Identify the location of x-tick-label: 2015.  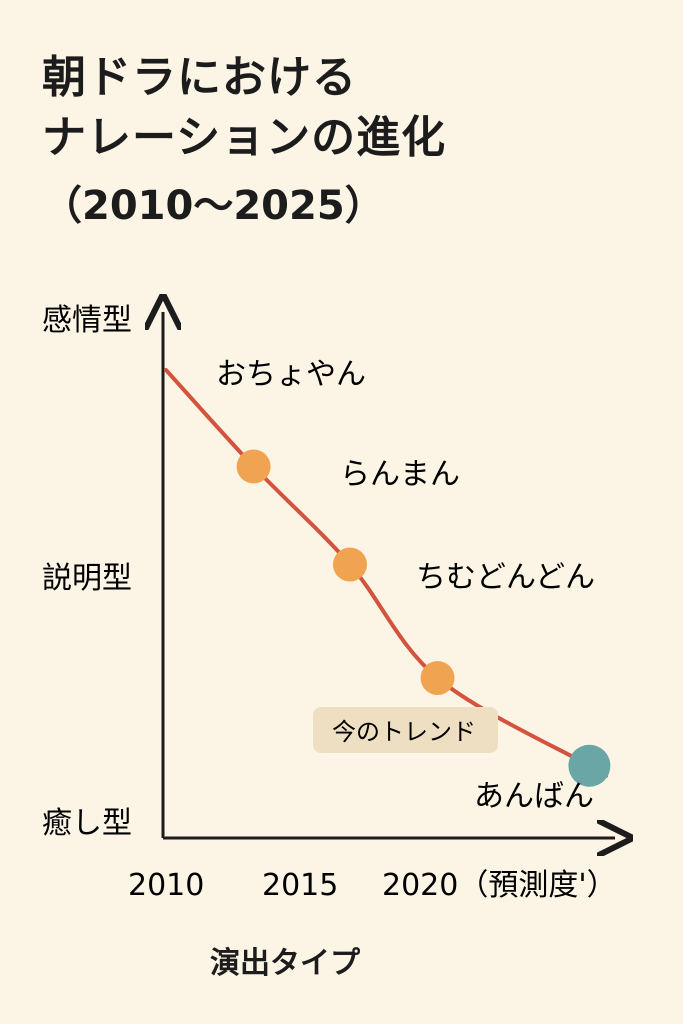
(300, 885).